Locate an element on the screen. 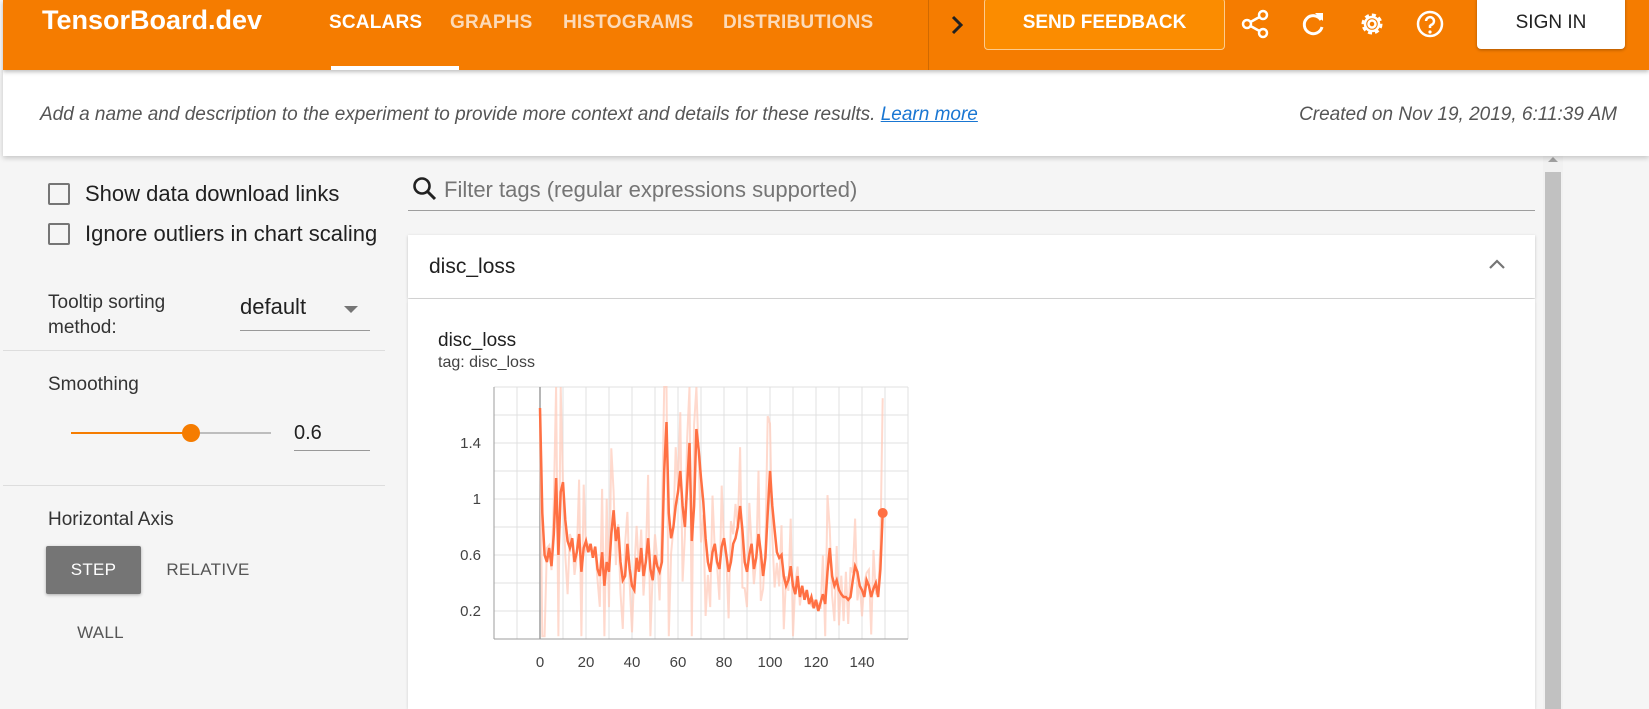  send-feedback-button: SEND FEEDBACK is located at coordinates (1104, 25).